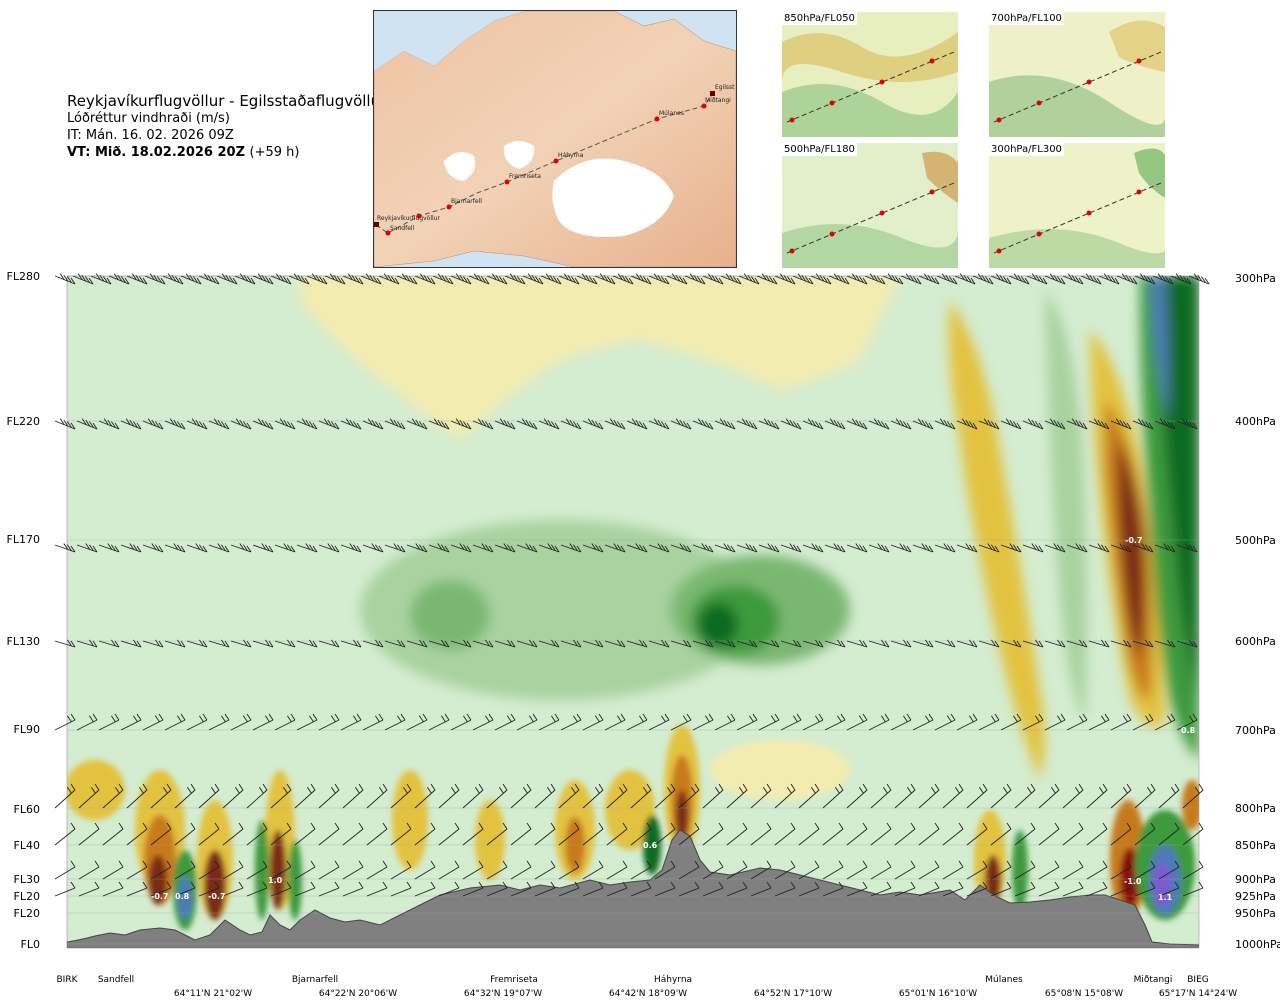  What do you see at coordinates (571, 155) in the screenshot?
I see `map-label-hahyrna: Háhyrna` at bounding box center [571, 155].